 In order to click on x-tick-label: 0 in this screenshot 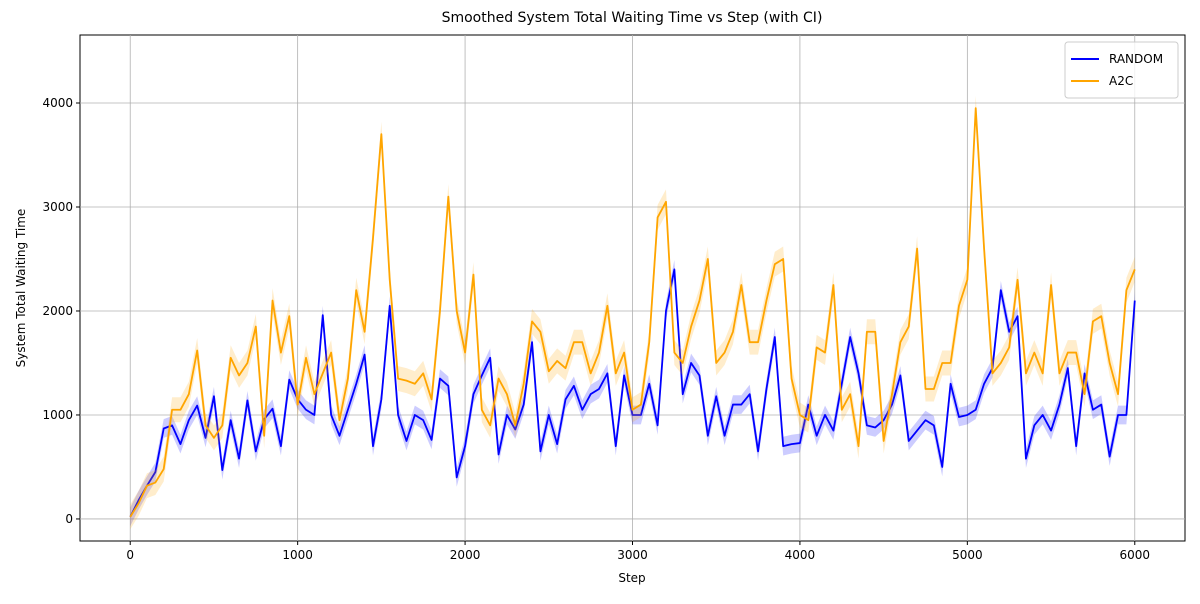, I will do `click(130, 555)`.